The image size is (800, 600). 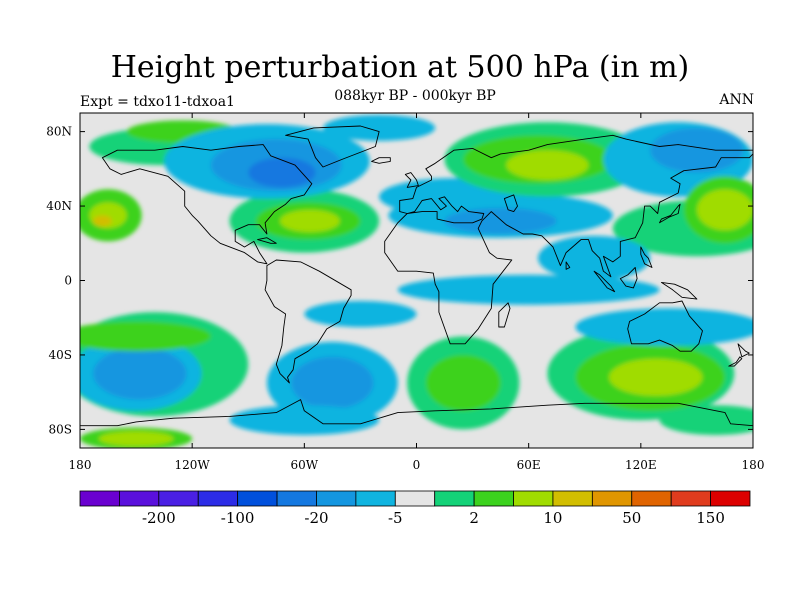 I want to click on coastline-antarctica-coast, so click(x=416, y=413).